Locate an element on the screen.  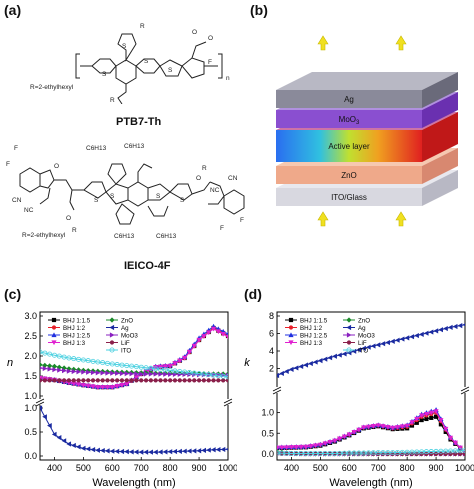
x-tick-label: 600 is located at coordinates (349, 468).